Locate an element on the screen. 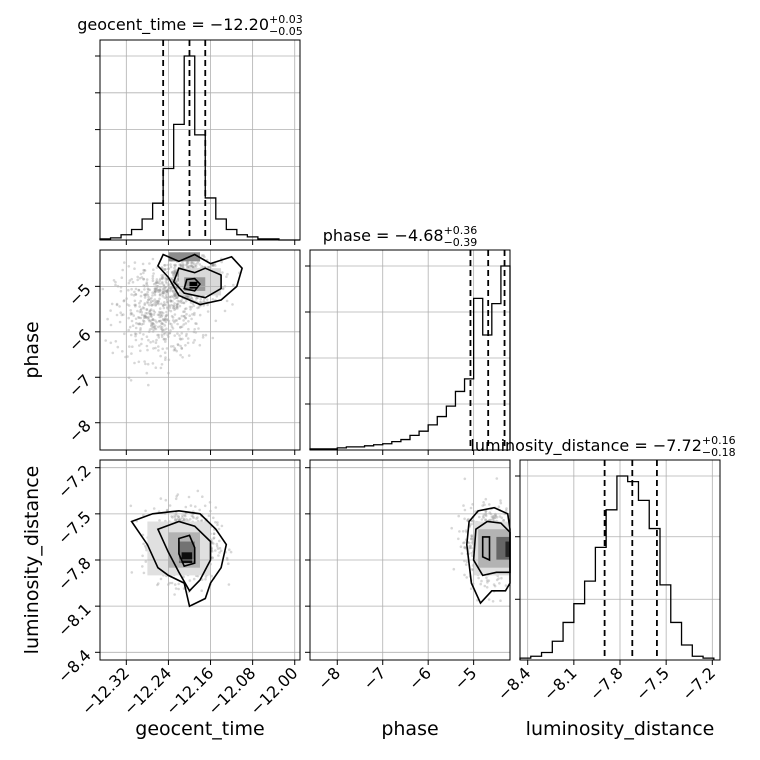  histogram-phase is located at coordinates (410, 357).